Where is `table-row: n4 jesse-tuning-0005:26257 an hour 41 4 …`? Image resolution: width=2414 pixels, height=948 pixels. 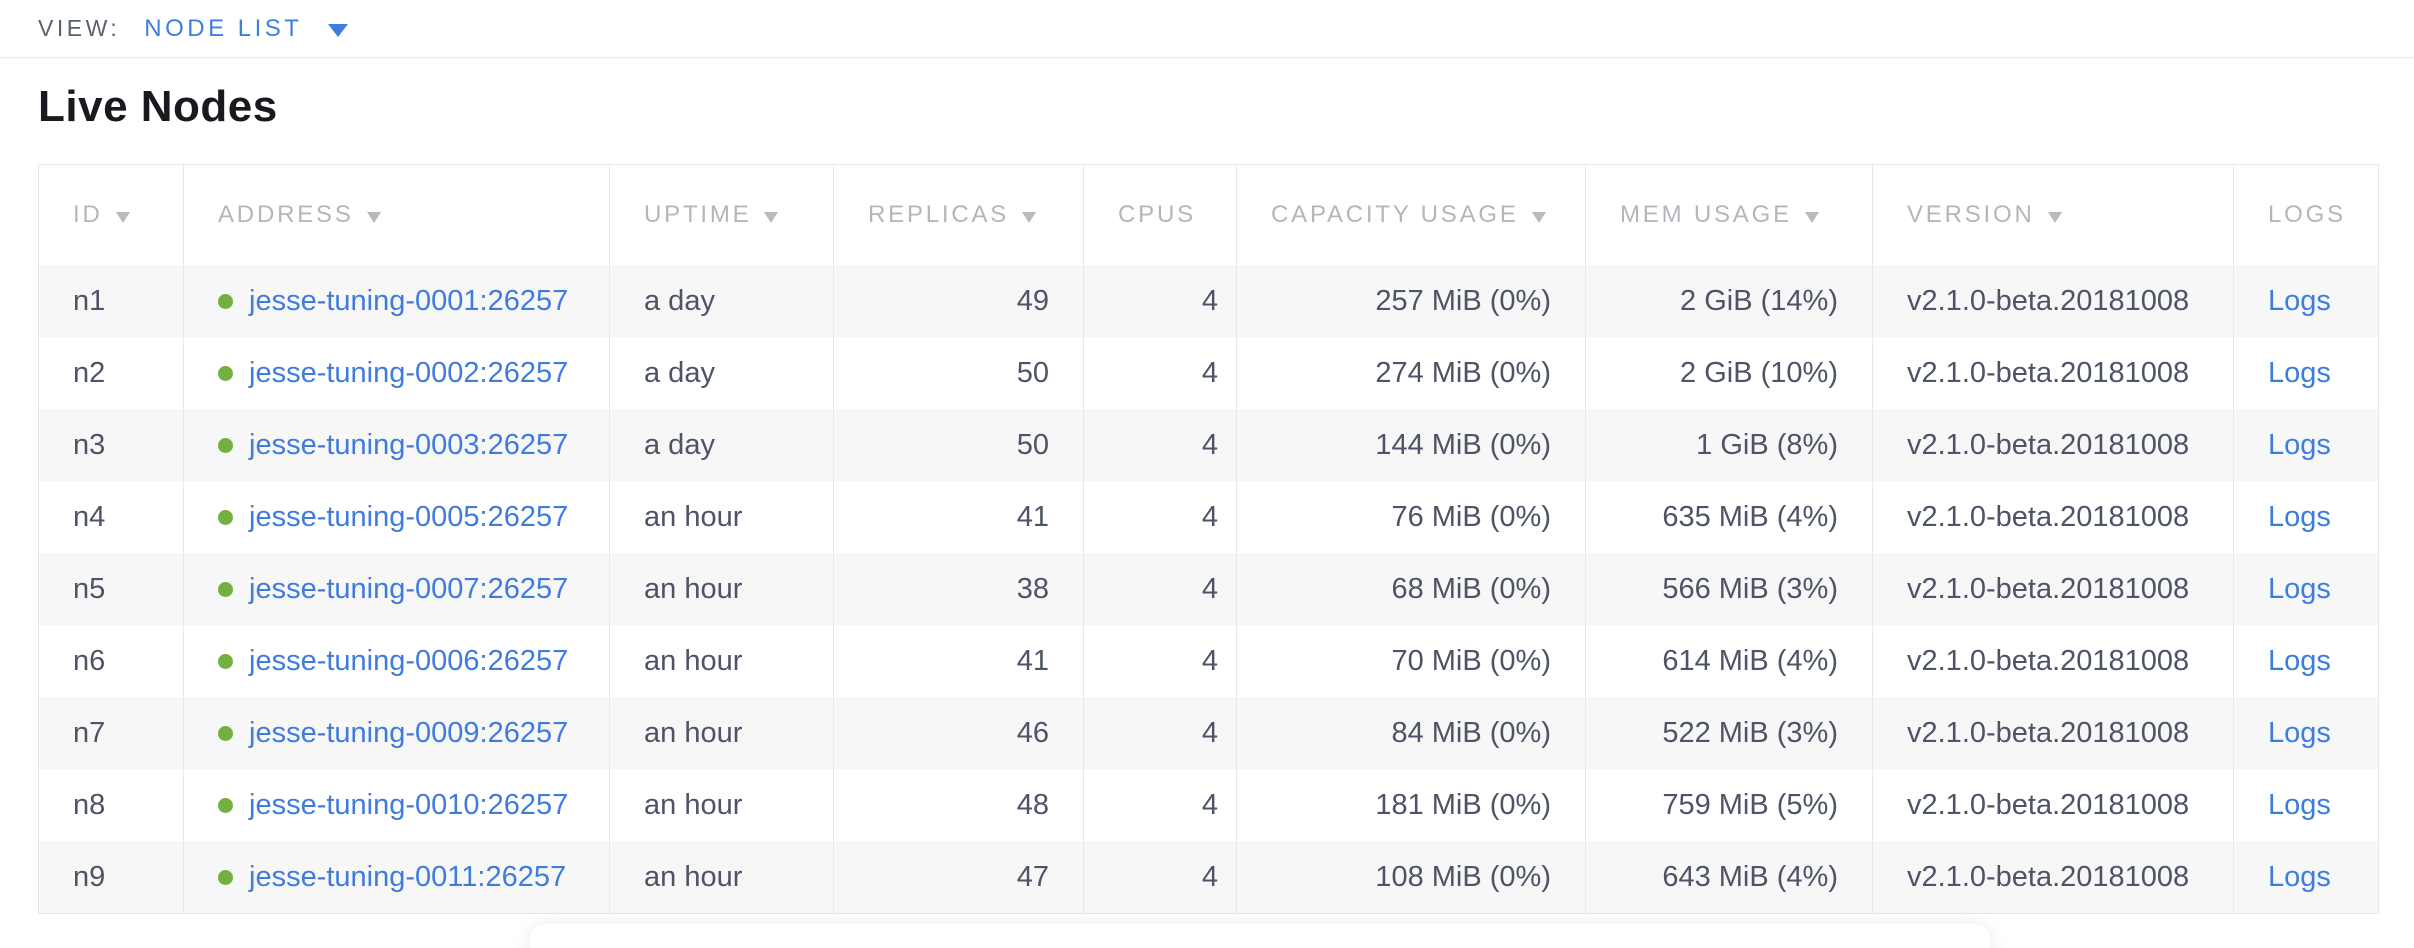 table-row: n4 jesse-tuning-0005:26257 an hour 41 4 … is located at coordinates (1208, 517).